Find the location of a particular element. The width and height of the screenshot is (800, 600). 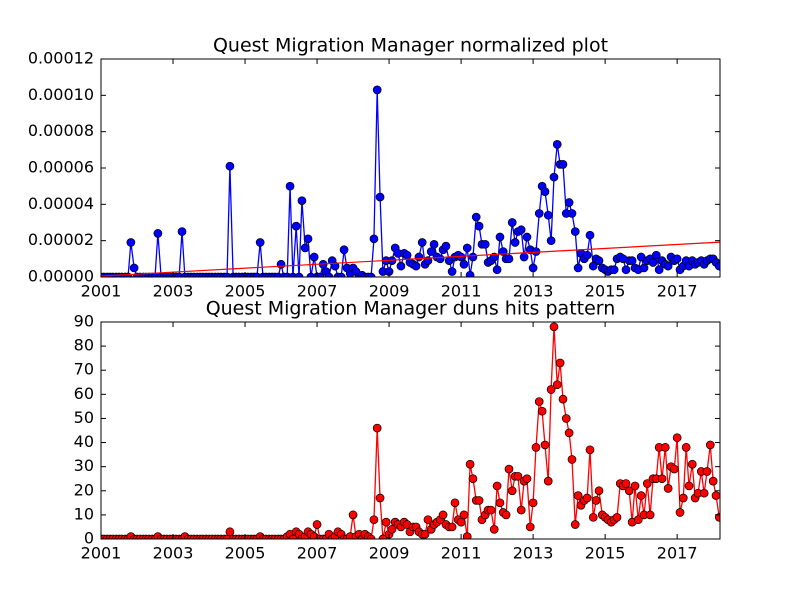

y-tick-label: 0.00006 is located at coordinates (61, 167).